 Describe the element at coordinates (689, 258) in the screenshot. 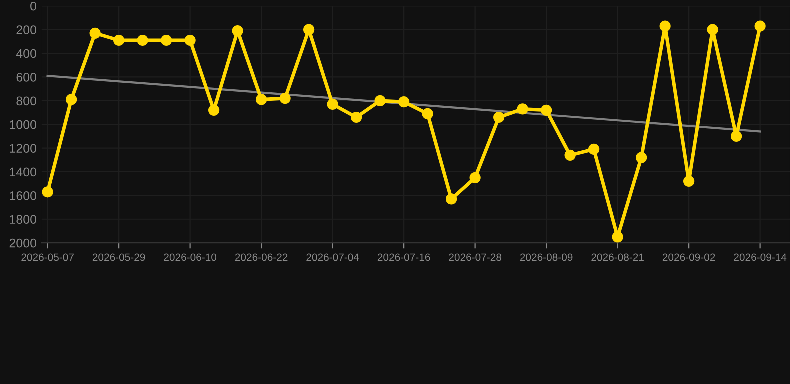

I see `x-tick-label: 2026-09-02` at that location.